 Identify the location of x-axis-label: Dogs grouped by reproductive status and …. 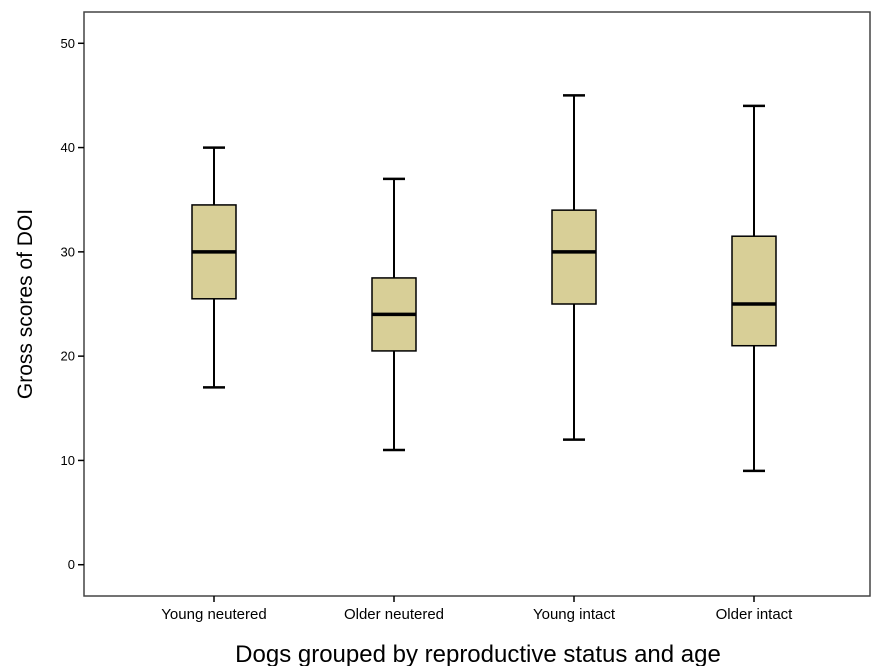
(478, 653).